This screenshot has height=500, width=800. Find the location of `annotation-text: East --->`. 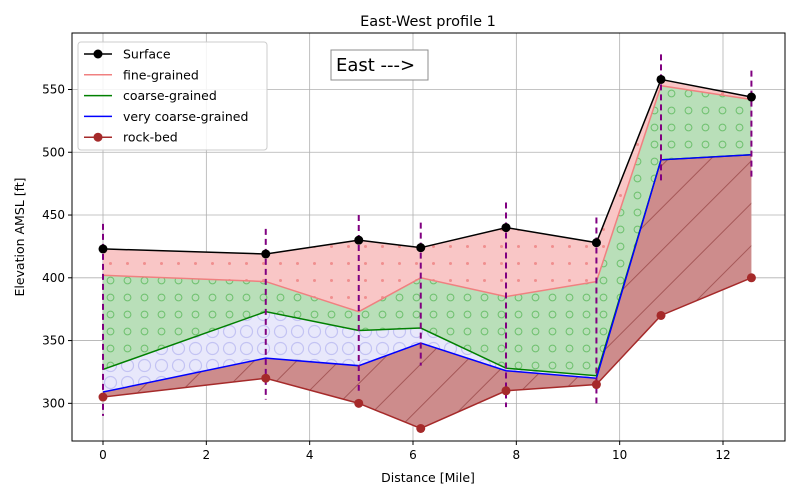

annotation-text: East ---> is located at coordinates (375, 65).